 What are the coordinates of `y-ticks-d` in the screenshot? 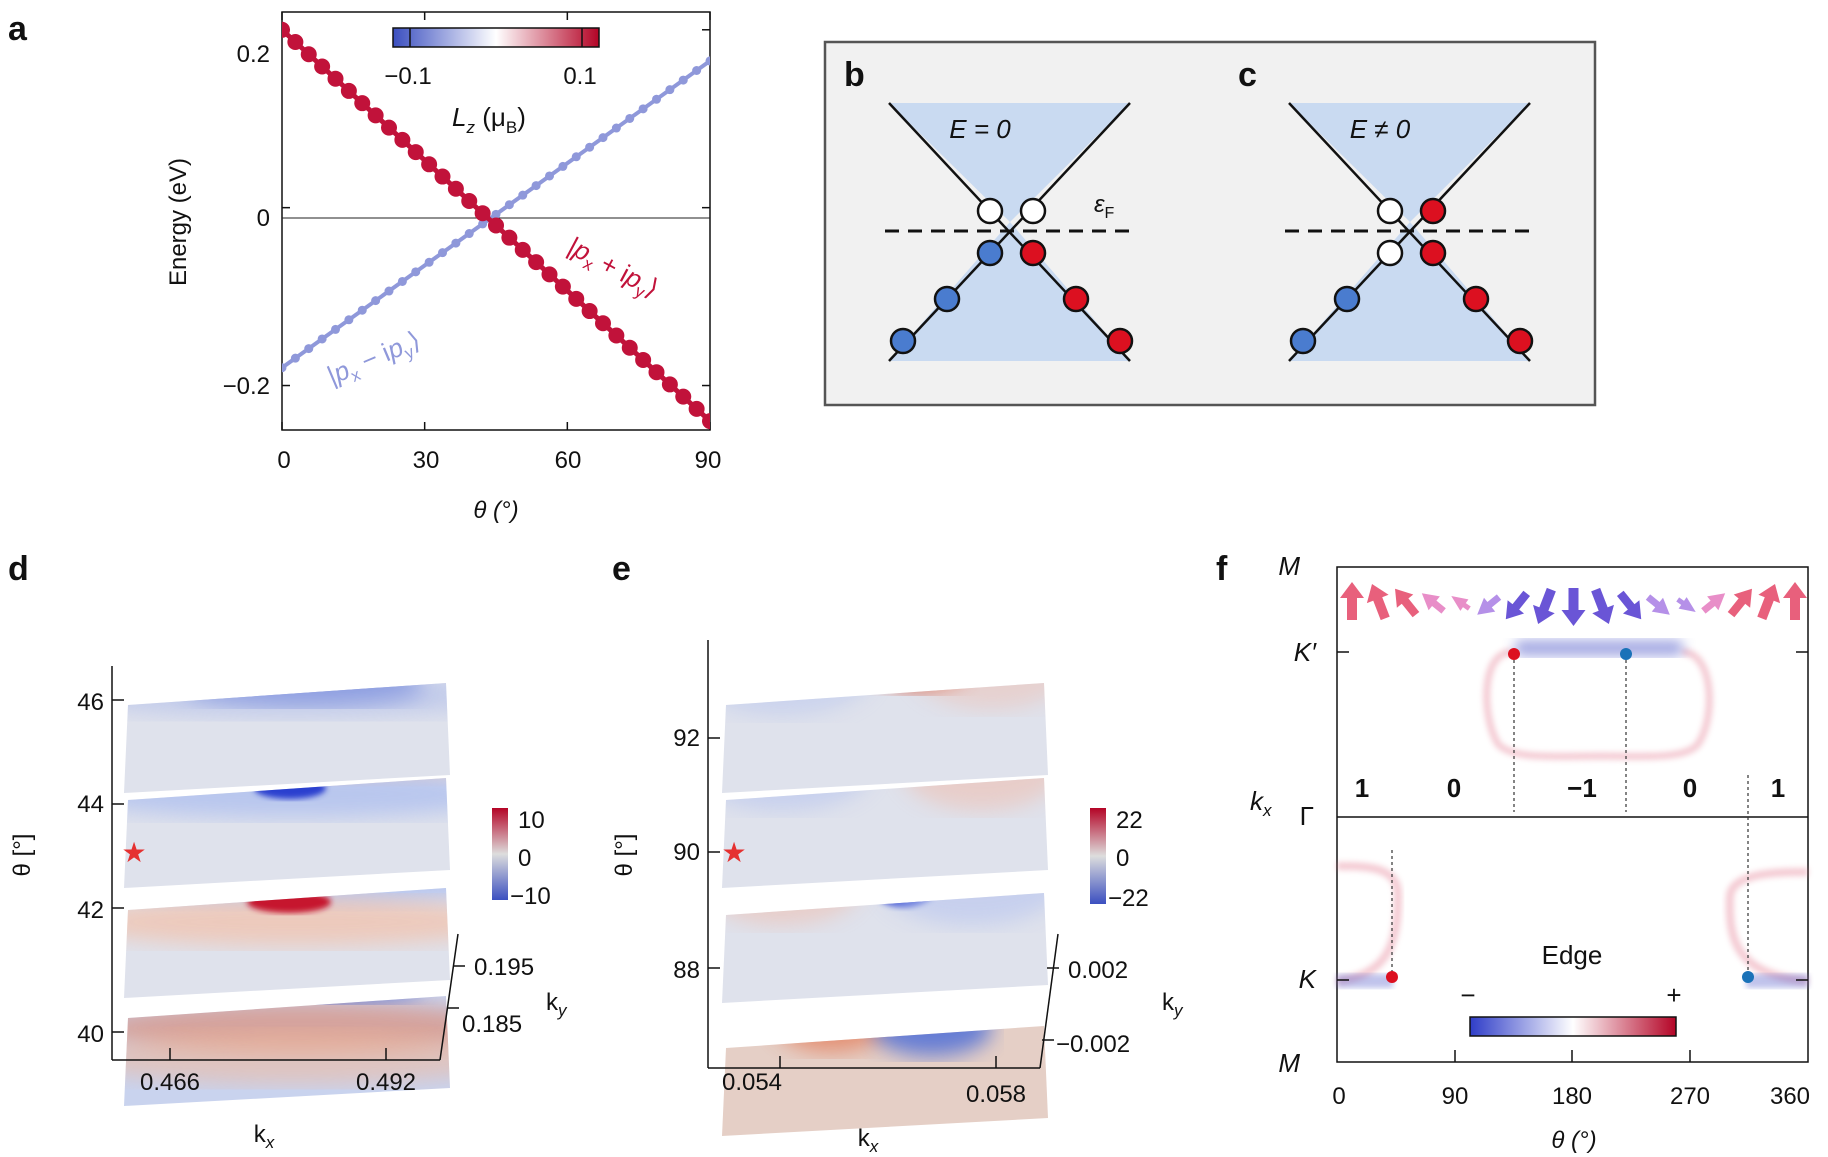 It's located at (288, 879).